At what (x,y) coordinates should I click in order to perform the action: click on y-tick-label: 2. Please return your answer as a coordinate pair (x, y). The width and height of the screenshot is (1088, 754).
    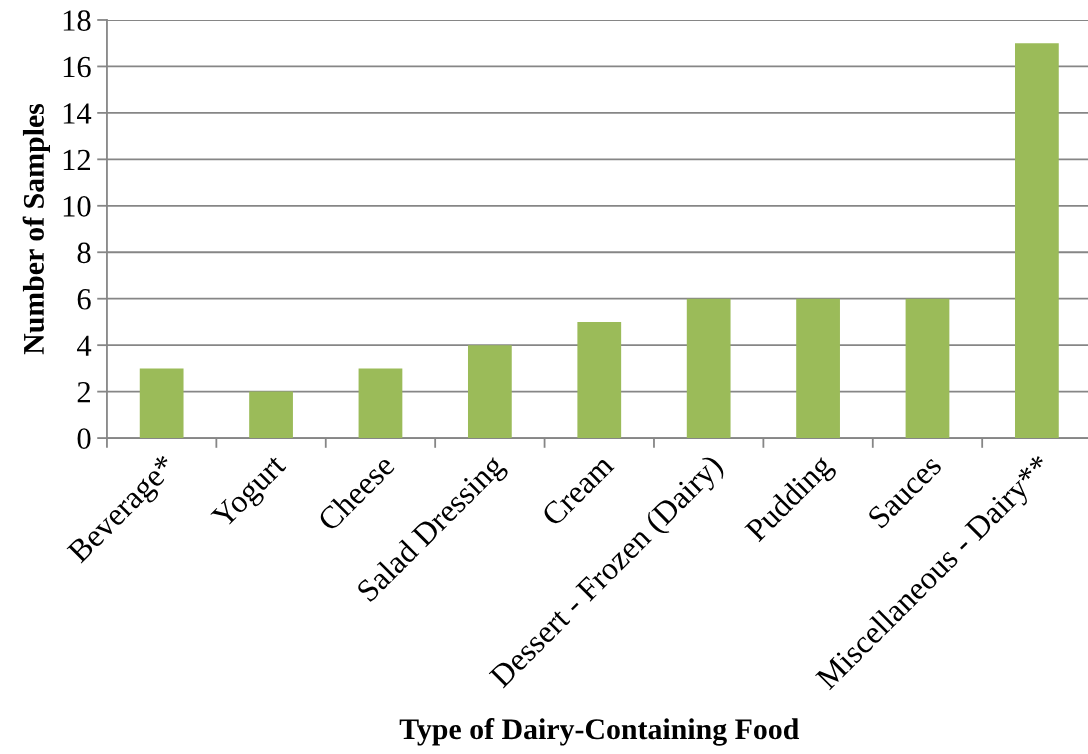
    Looking at the image, I should click on (83, 392).